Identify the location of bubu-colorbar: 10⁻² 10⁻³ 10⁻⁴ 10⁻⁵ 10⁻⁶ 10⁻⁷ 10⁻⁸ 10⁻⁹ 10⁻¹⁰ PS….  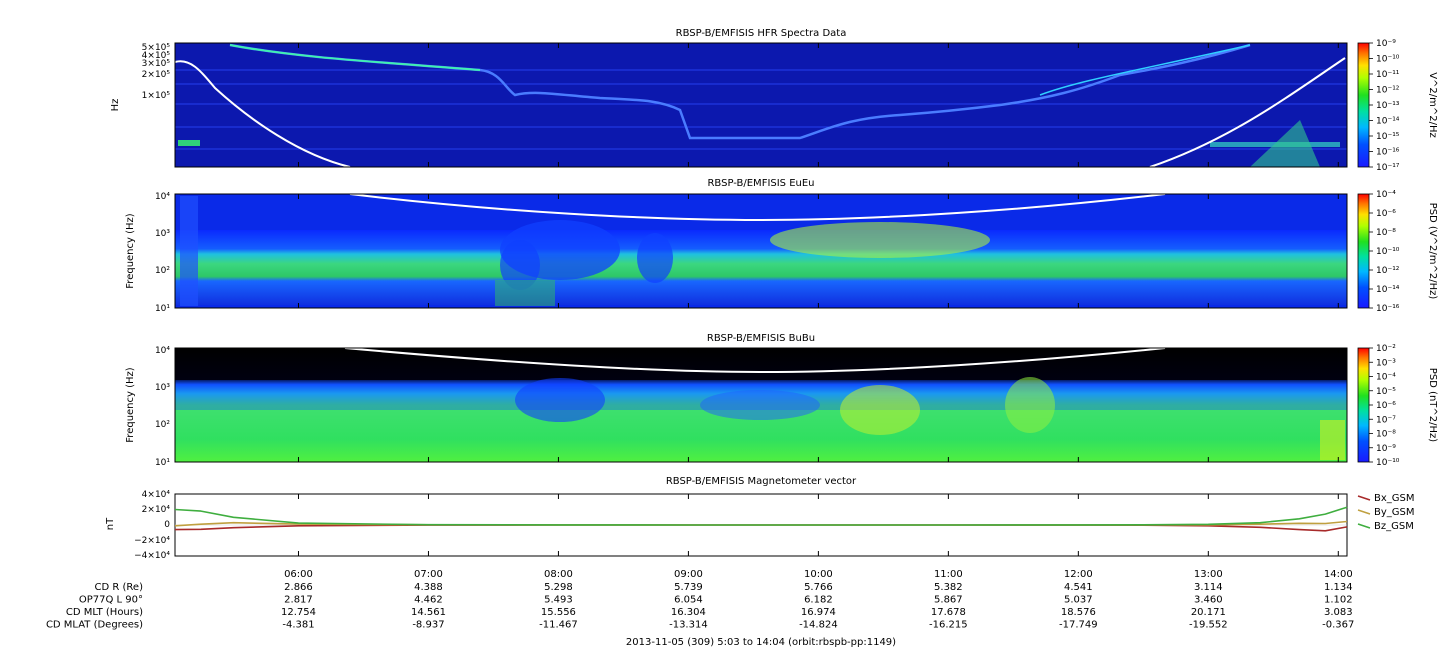
(1397, 406).